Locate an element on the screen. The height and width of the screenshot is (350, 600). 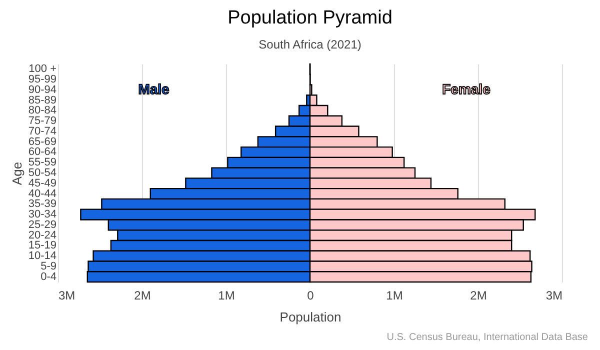
y-tick-label: 45-49 is located at coordinates (42, 183).